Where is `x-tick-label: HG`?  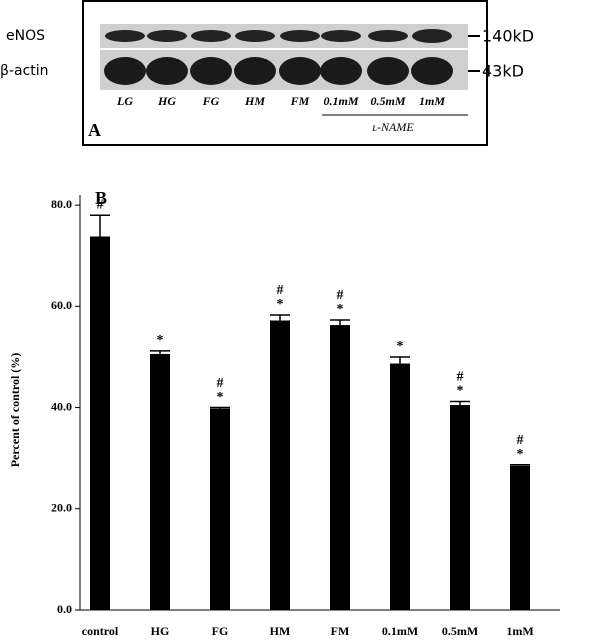
x-tick-label: HG is located at coordinates (160, 631).